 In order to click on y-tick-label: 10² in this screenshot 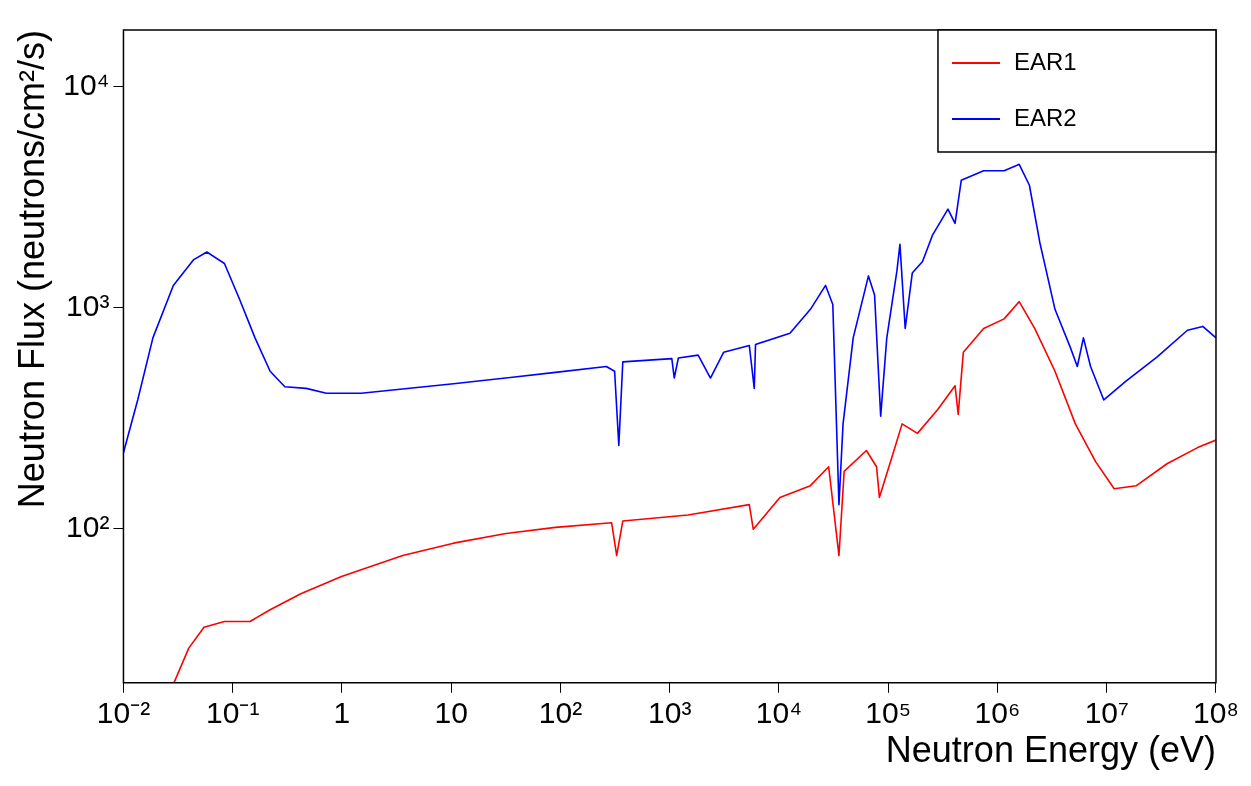, I will do `click(88, 526)`.